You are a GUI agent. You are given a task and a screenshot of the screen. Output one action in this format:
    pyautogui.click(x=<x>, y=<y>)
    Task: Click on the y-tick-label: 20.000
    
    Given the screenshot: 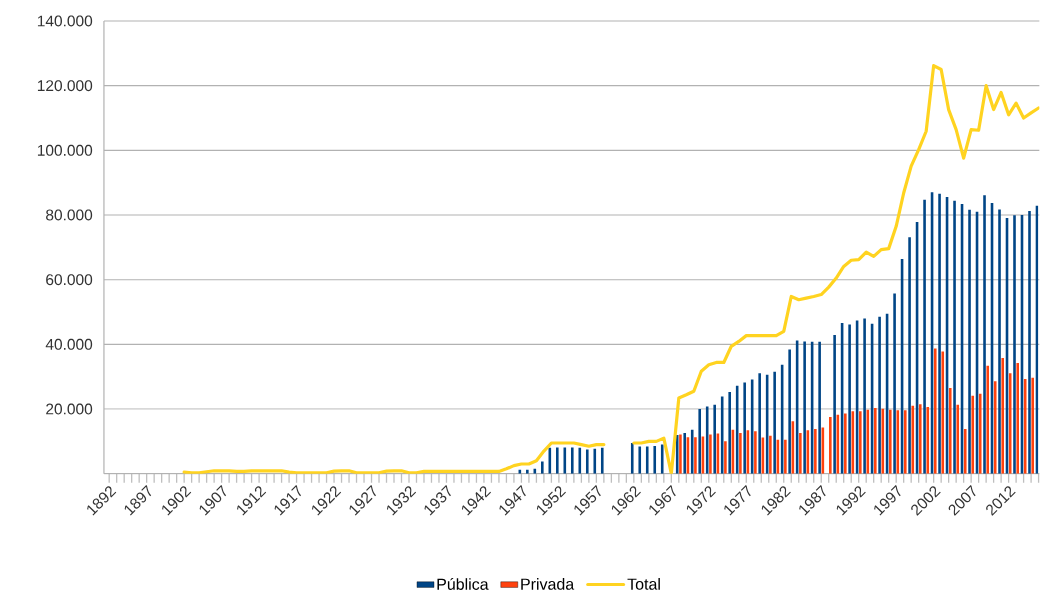 What is the action you would take?
    pyautogui.click(x=69, y=409)
    